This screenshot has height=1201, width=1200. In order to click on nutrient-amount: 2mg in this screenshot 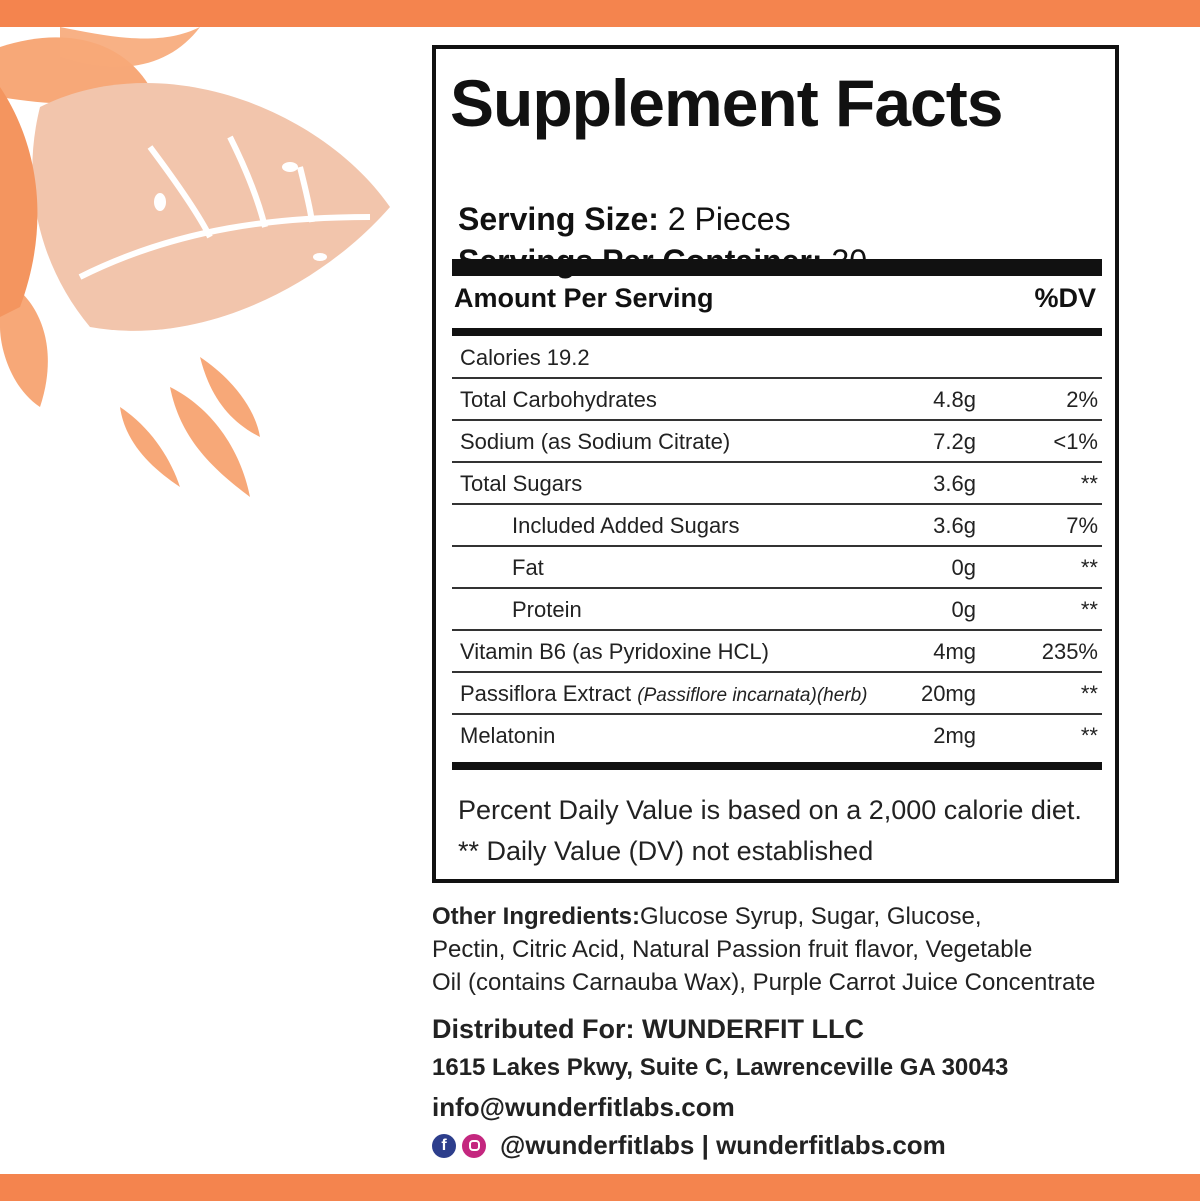, I will do `click(954, 735)`.